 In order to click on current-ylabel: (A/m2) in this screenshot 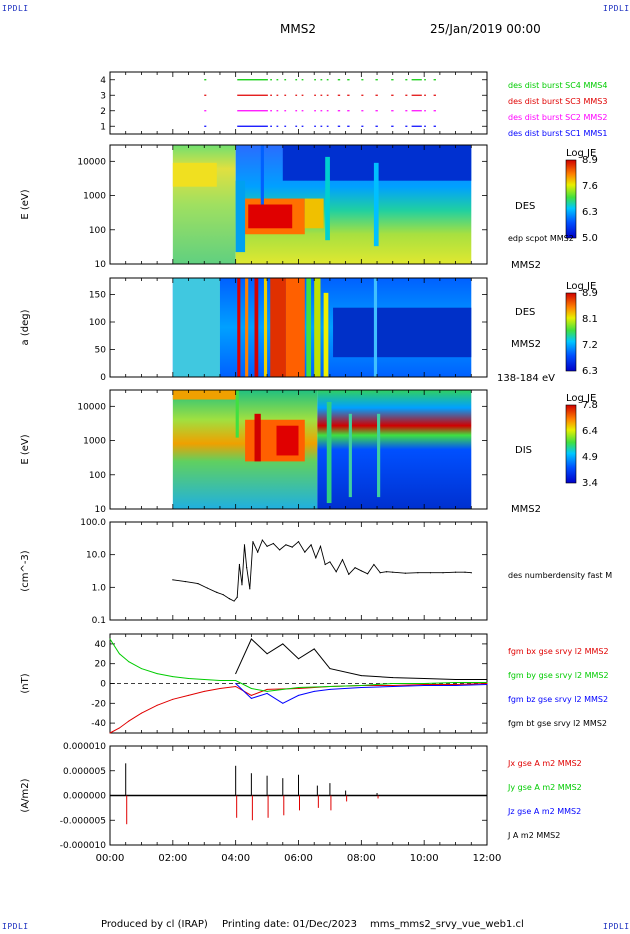, I will do `click(25, 795)`.